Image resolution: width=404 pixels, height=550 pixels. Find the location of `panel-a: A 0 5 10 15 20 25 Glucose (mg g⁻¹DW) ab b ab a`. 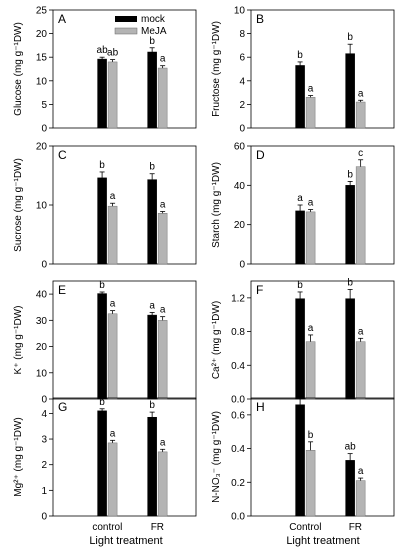

panel-a: A 0 5 10 15 20 25 Glucose (mg g⁻¹DW) ab b ab a is located at coordinates (105, 70).